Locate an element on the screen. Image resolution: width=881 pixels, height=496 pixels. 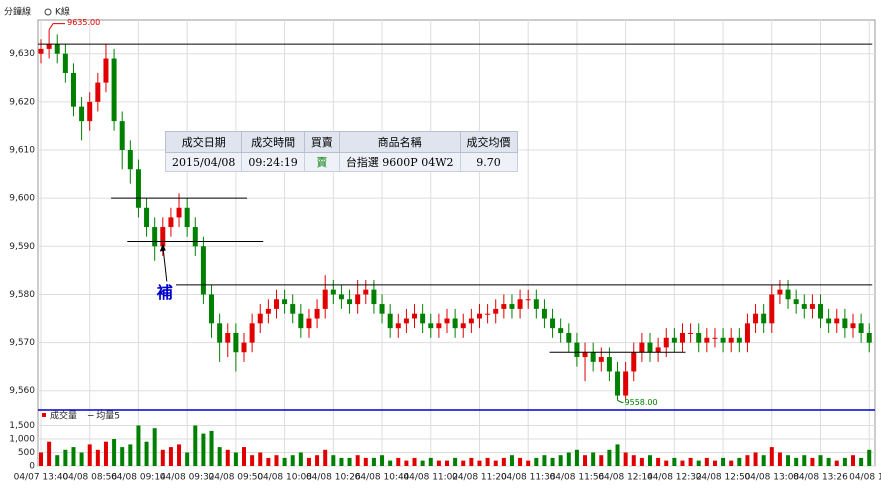
radio is located at coordinates (48, 12).